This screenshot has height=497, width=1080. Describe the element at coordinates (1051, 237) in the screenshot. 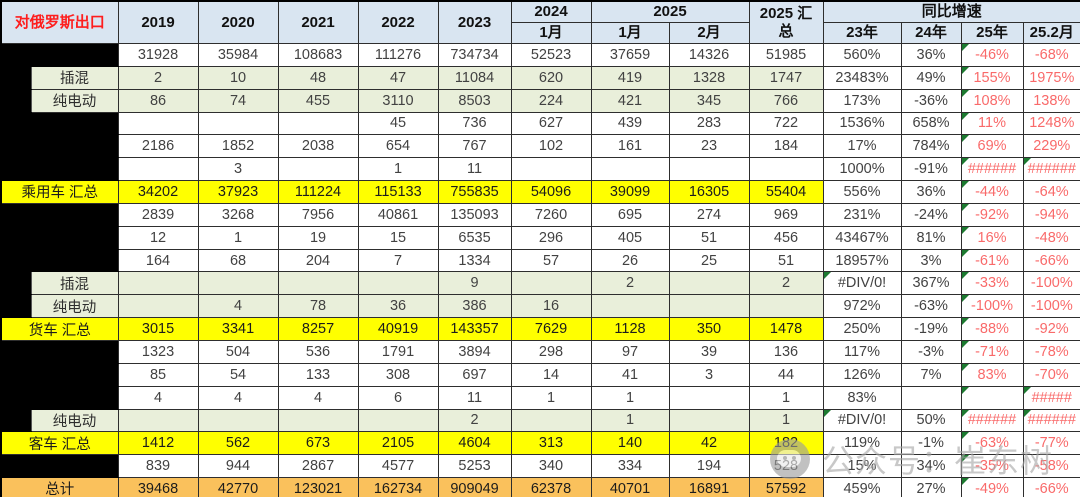

I see `table-cell: -48%` at that location.